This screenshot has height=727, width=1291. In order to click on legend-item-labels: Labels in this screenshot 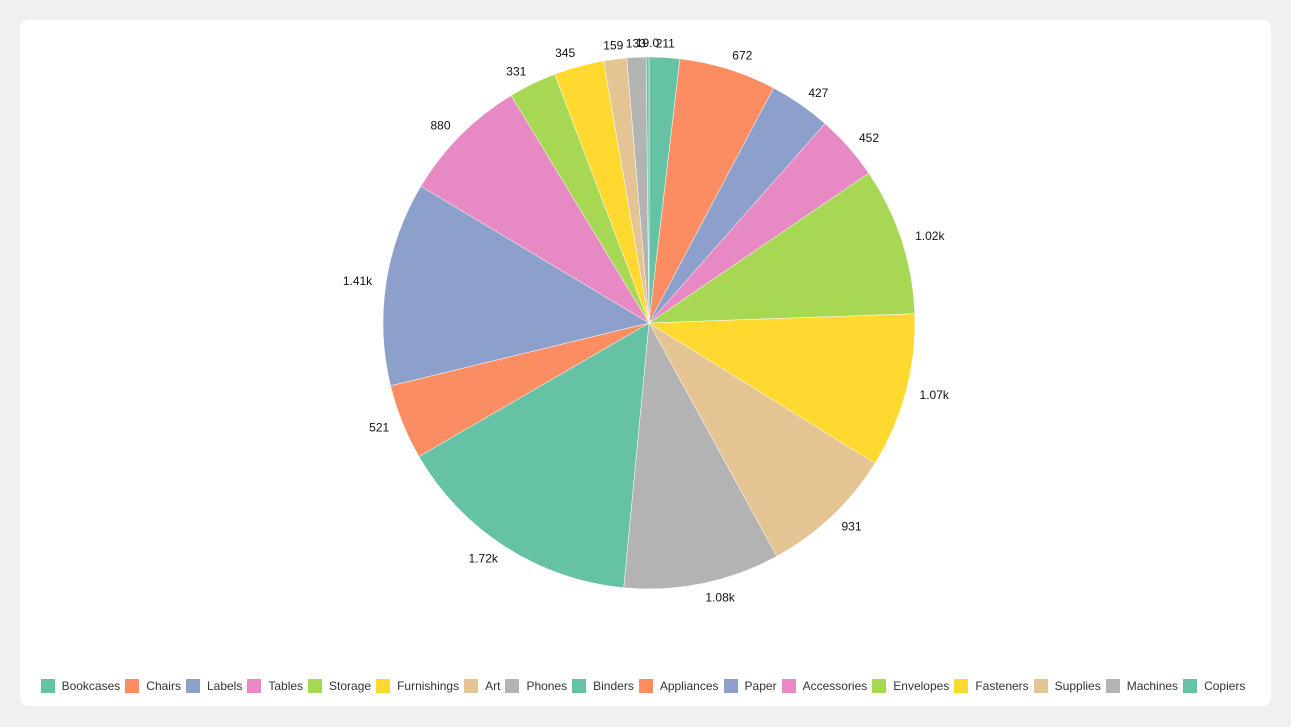, I will do `click(214, 686)`.